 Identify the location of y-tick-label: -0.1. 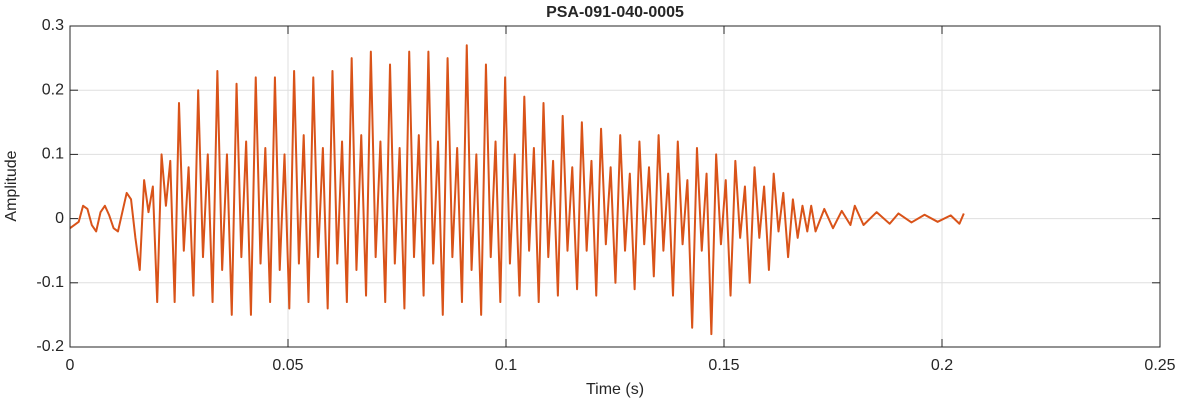
(50, 282).